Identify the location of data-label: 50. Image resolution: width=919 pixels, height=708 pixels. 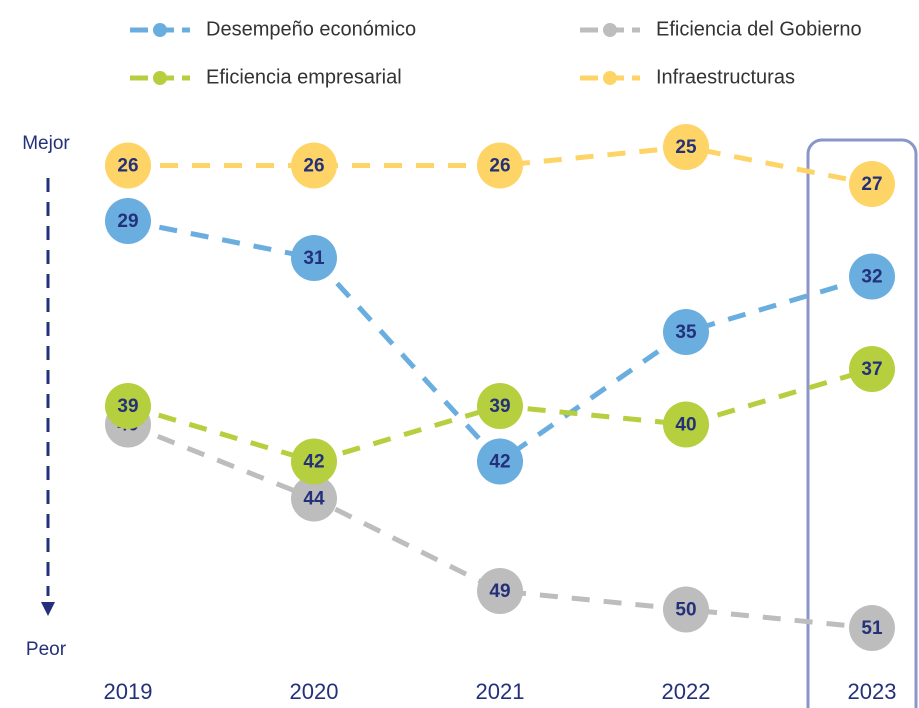
(685, 610).